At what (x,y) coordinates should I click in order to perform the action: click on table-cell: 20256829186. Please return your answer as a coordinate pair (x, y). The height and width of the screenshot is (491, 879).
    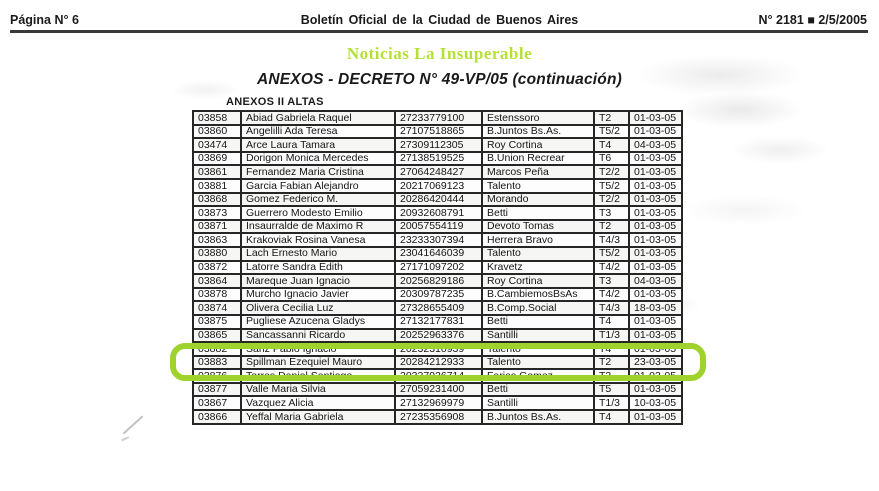
    Looking at the image, I should click on (438, 281).